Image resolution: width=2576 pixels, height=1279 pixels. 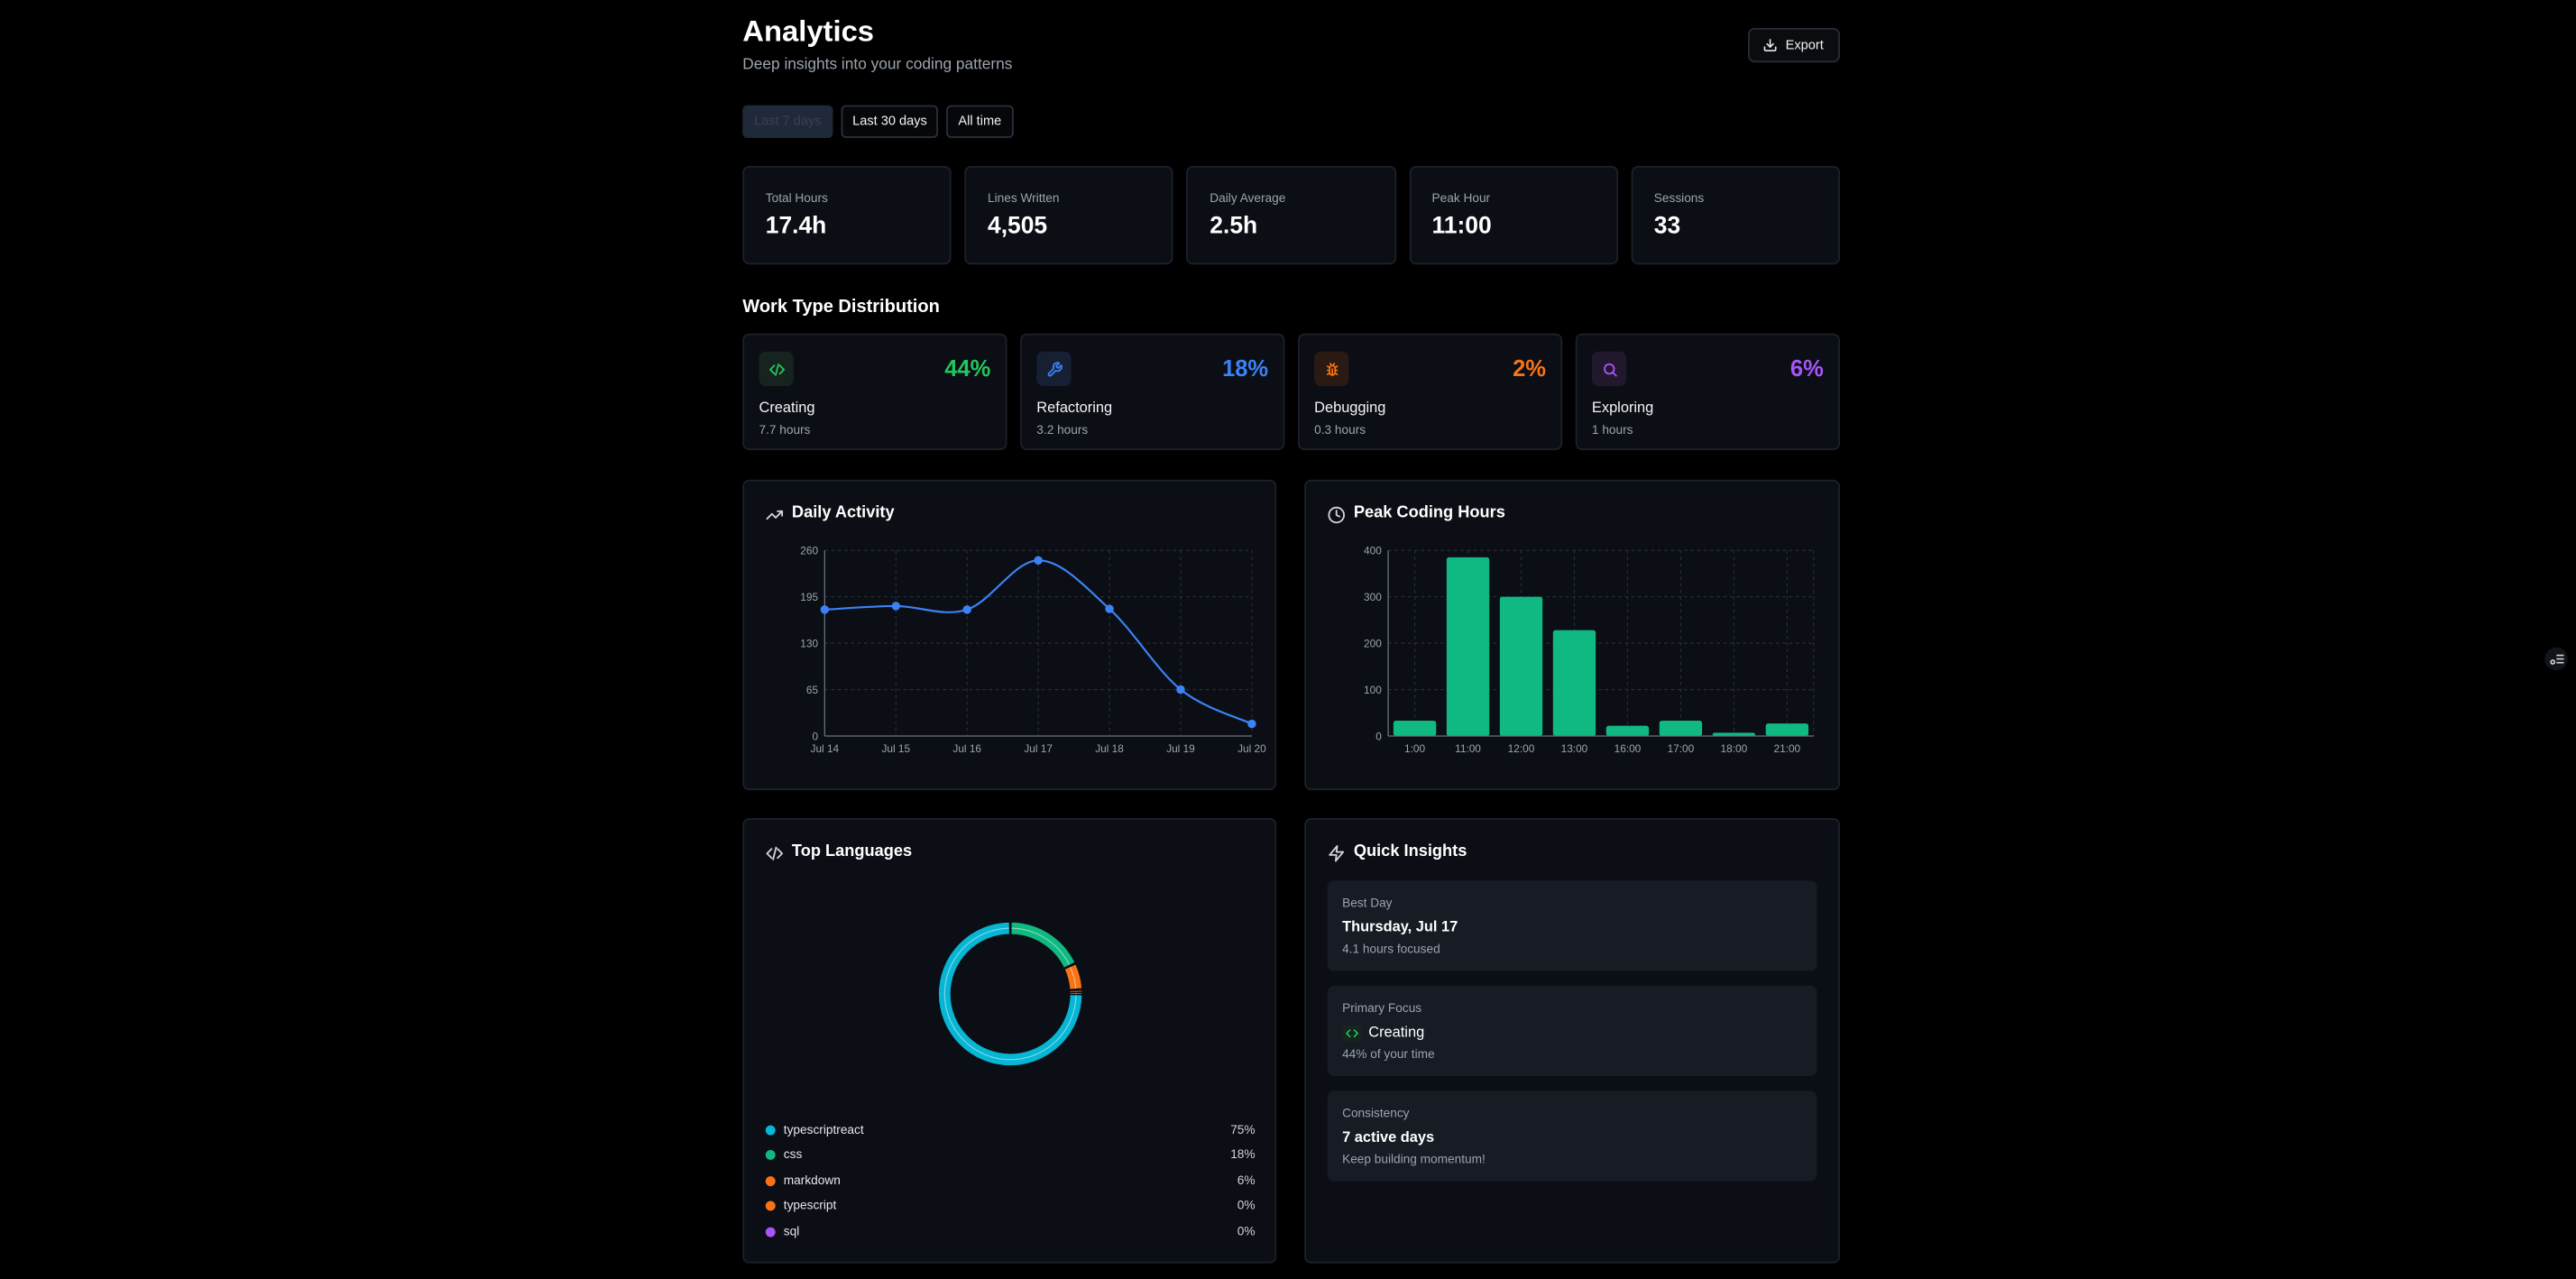 What do you see at coordinates (1430, 392) in the screenshot?
I see `work-card-debugging: 2% Debugging 0.3 hours` at bounding box center [1430, 392].